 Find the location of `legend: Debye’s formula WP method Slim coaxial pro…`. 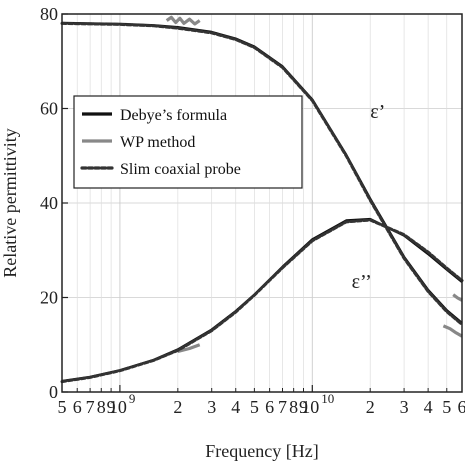

legend: Debye’s formula WP method Slim coaxial pro… is located at coordinates (188, 142).